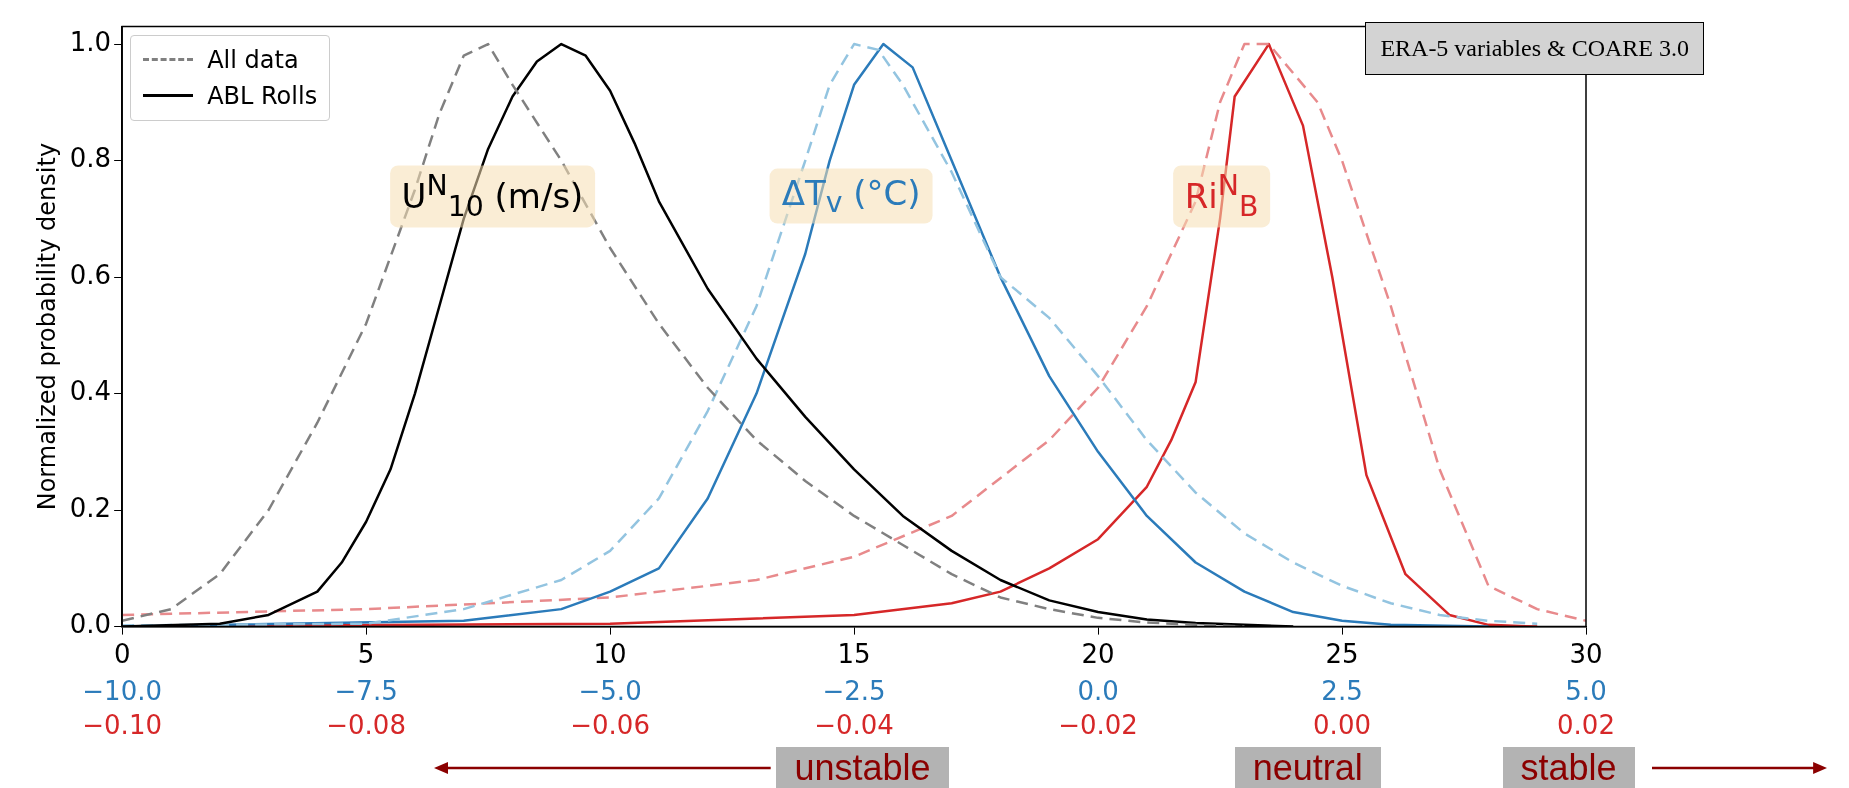  Describe the element at coordinates (253, 59) in the screenshot. I see `legend-label: All data` at that location.